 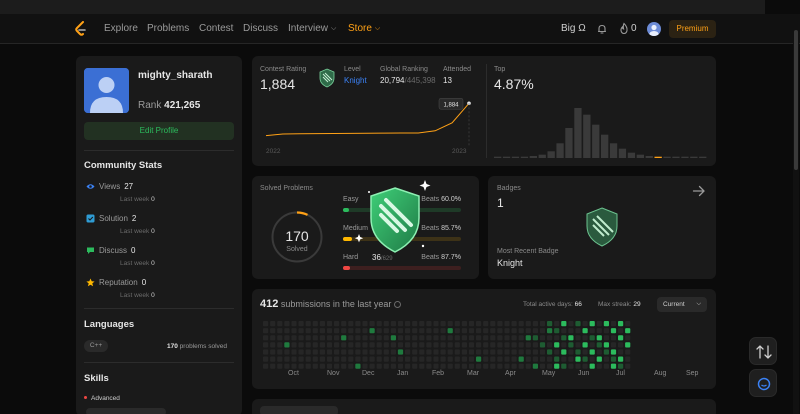 What do you see at coordinates (377, 28) in the screenshot?
I see `chevron-down-icon: ⌵` at bounding box center [377, 28].